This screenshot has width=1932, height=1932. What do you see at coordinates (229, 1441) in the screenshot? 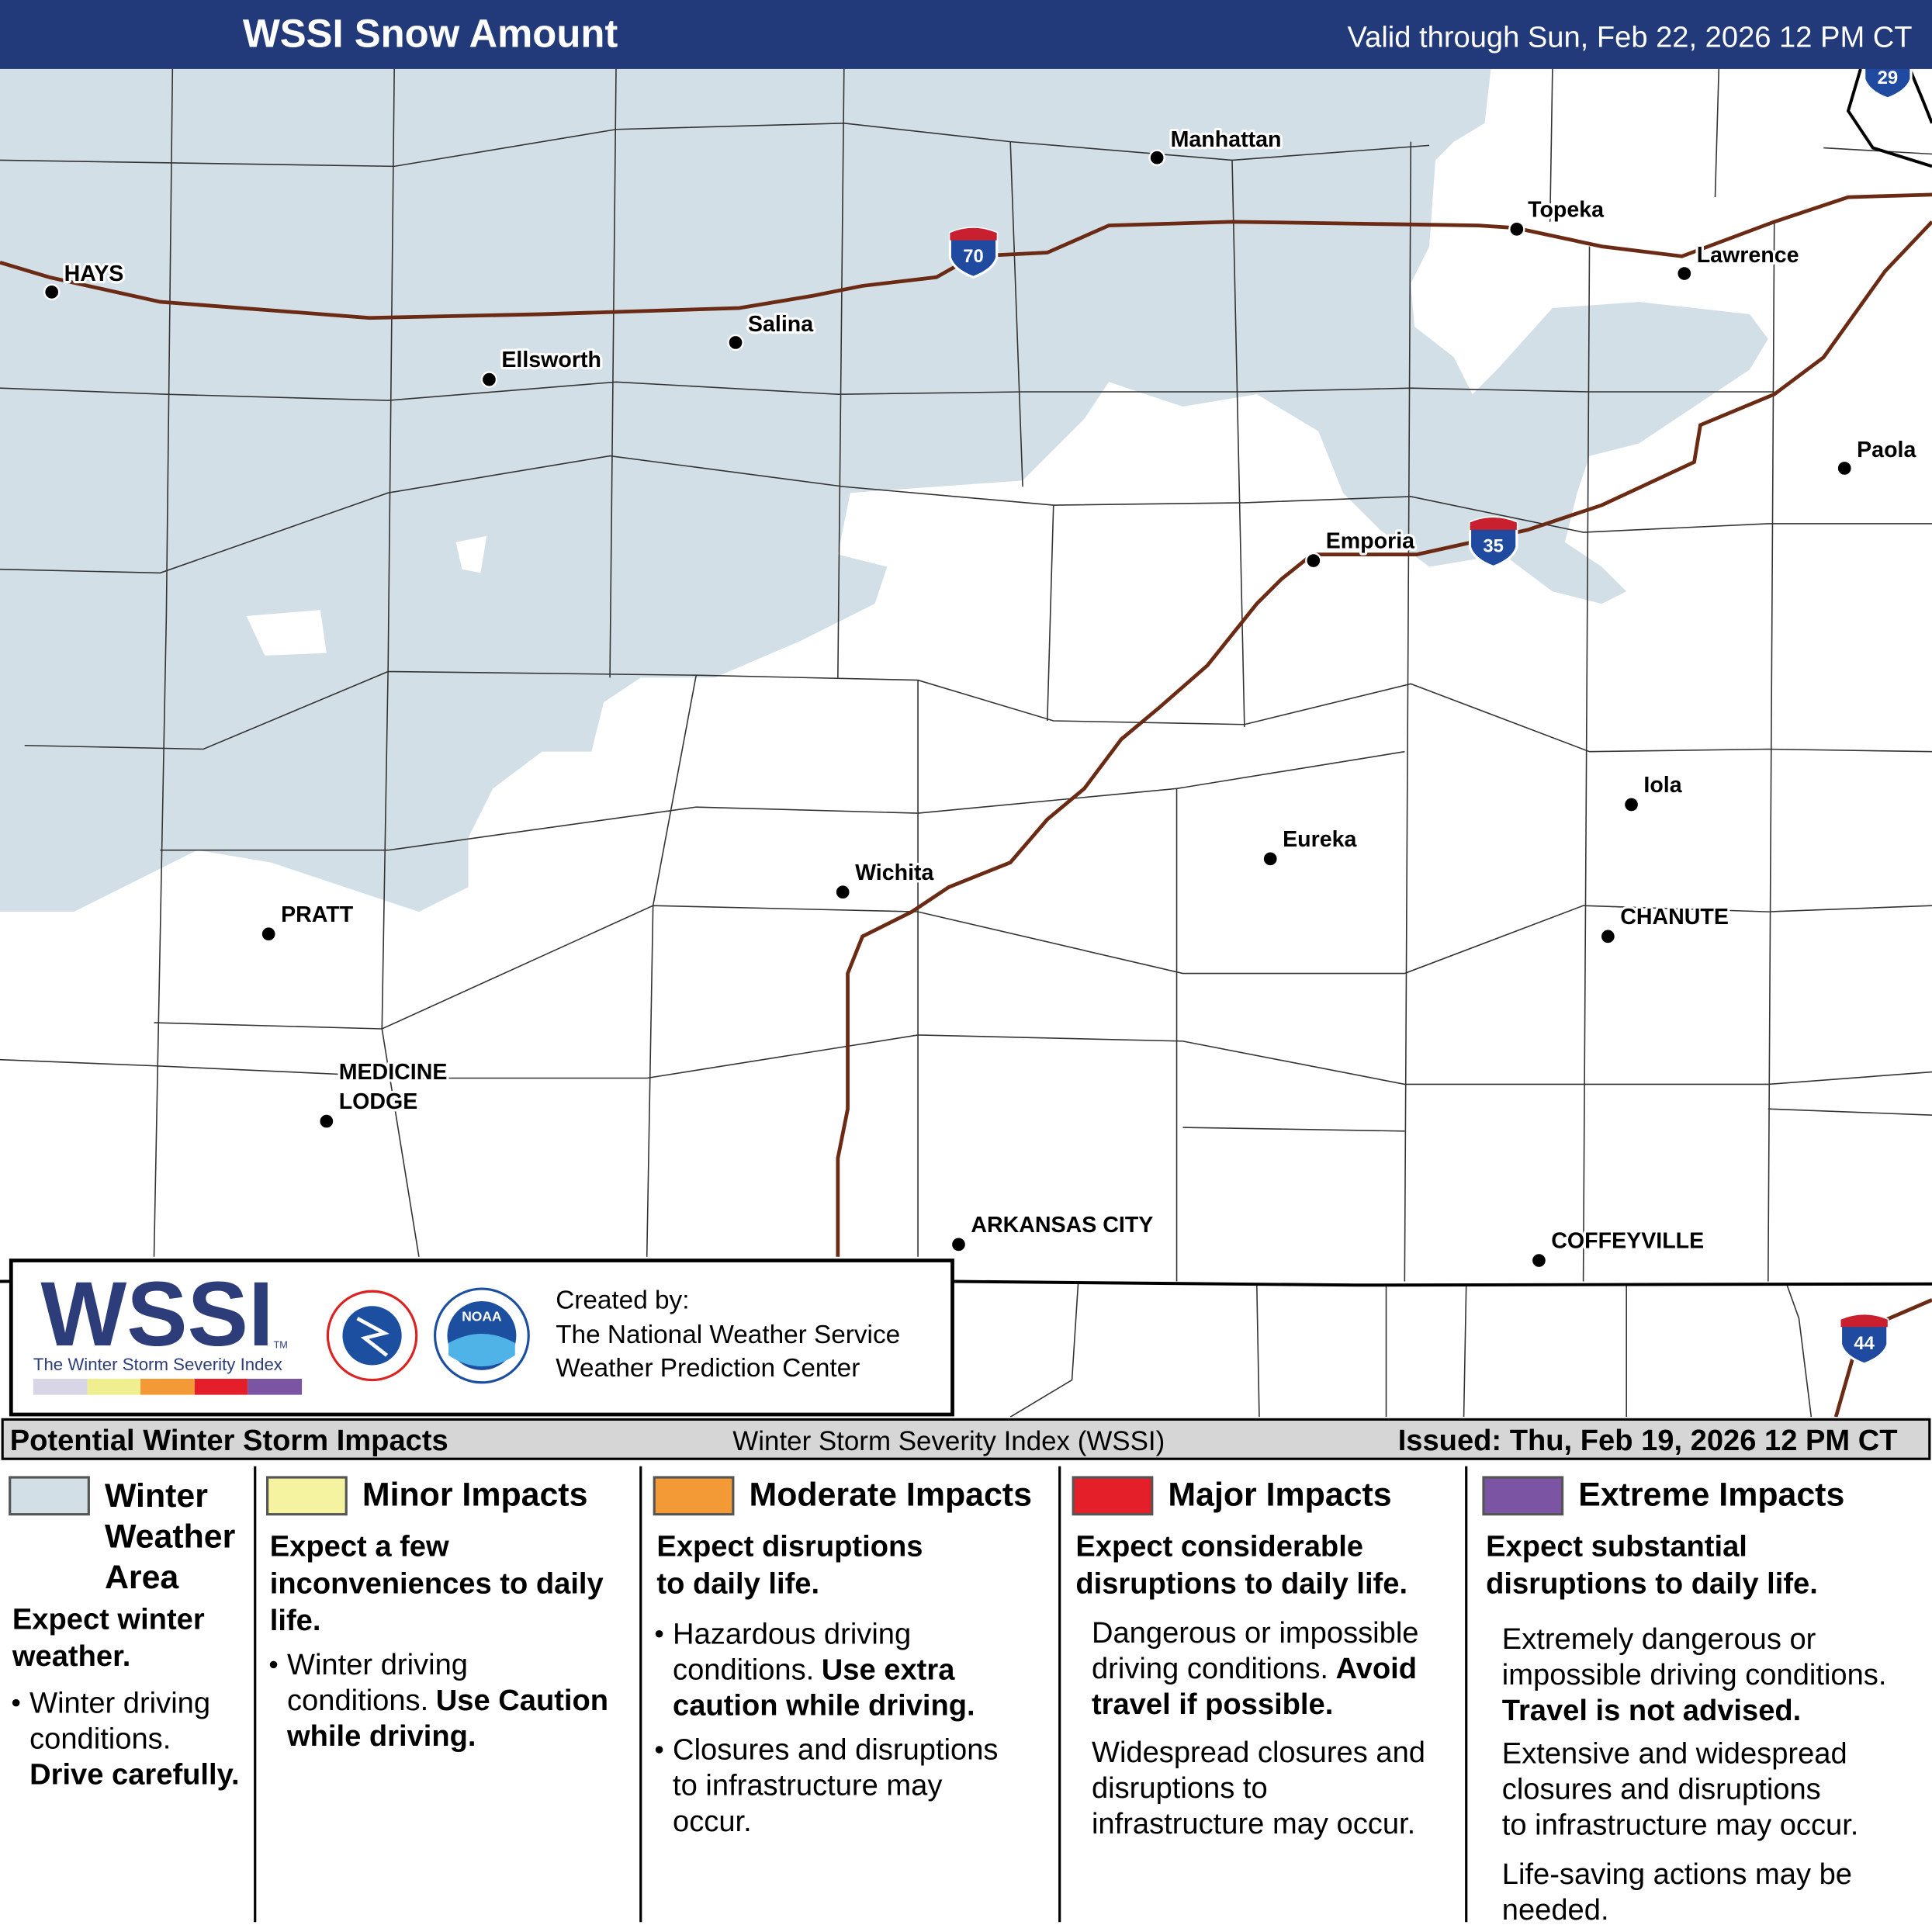
I see `legend-title: Potential Winter Storm Impacts` at bounding box center [229, 1441].